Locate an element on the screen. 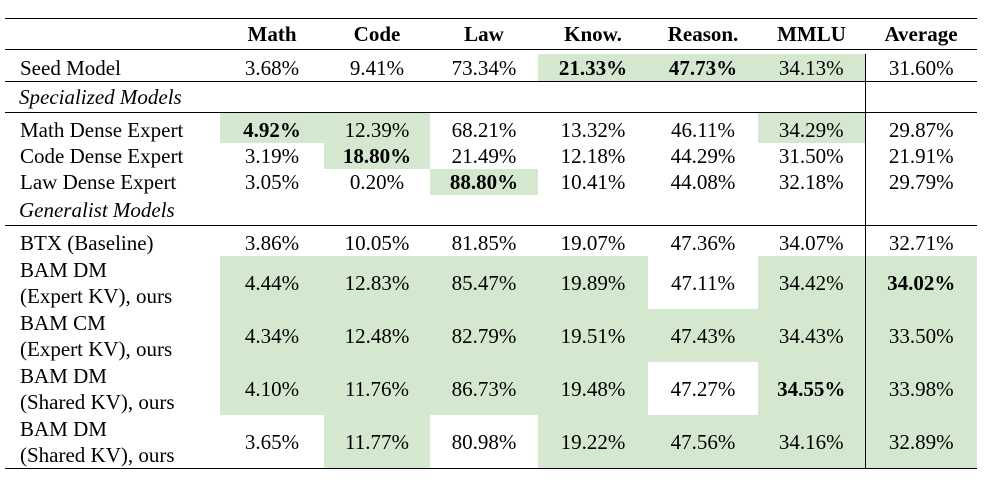  cell-average: 34.02% is located at coordinates (920, 282).